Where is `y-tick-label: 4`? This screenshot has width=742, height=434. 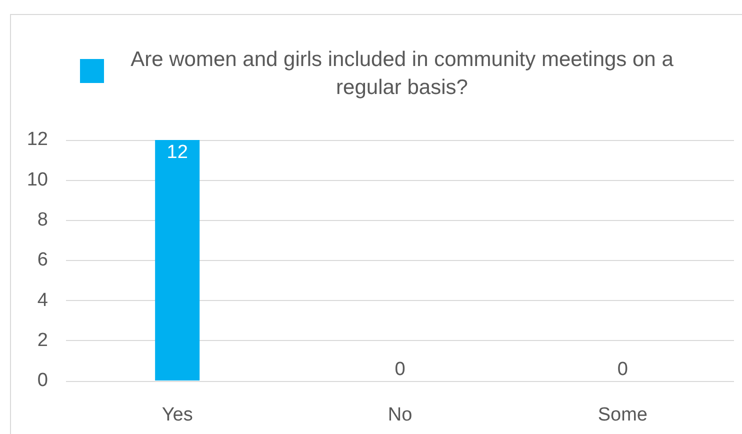
y-tick-label: 4 is located at coordinates (42, 300).